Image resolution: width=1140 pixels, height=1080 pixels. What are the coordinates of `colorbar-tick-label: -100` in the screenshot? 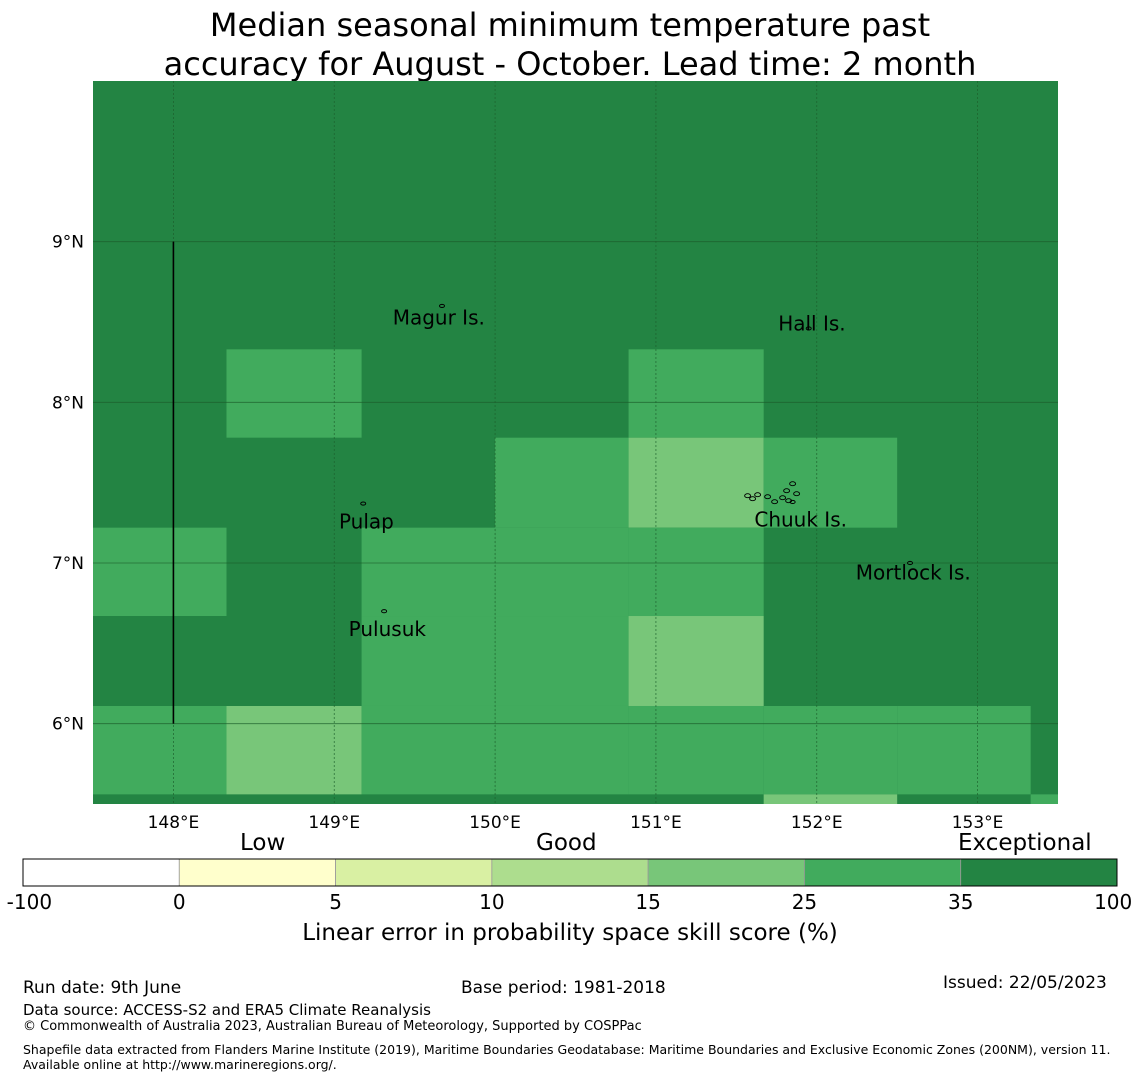 It's located at (29, 902).